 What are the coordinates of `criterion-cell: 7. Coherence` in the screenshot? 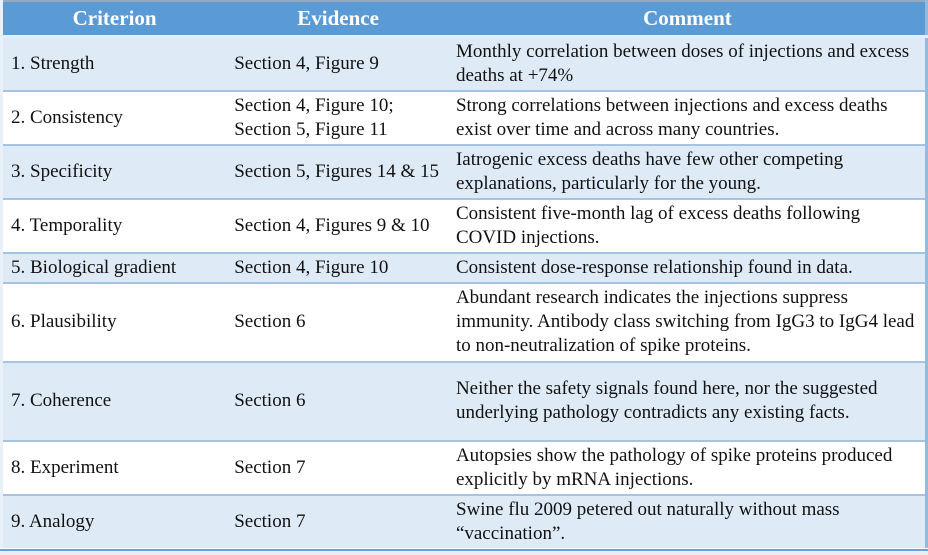 It's located at (114, 400).